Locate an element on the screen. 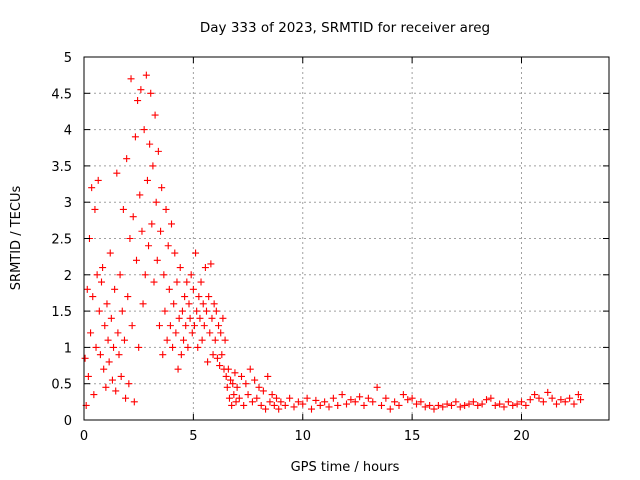 This screenshot has width=640, height=480. x-tick-label: 15 is located at coordinates (412, 436).